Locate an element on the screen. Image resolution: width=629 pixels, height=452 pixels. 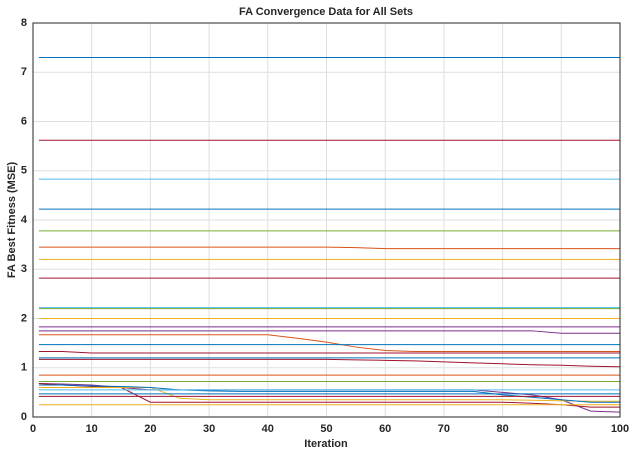
y-tick-label: 2 is located at coordinates (24, 318).